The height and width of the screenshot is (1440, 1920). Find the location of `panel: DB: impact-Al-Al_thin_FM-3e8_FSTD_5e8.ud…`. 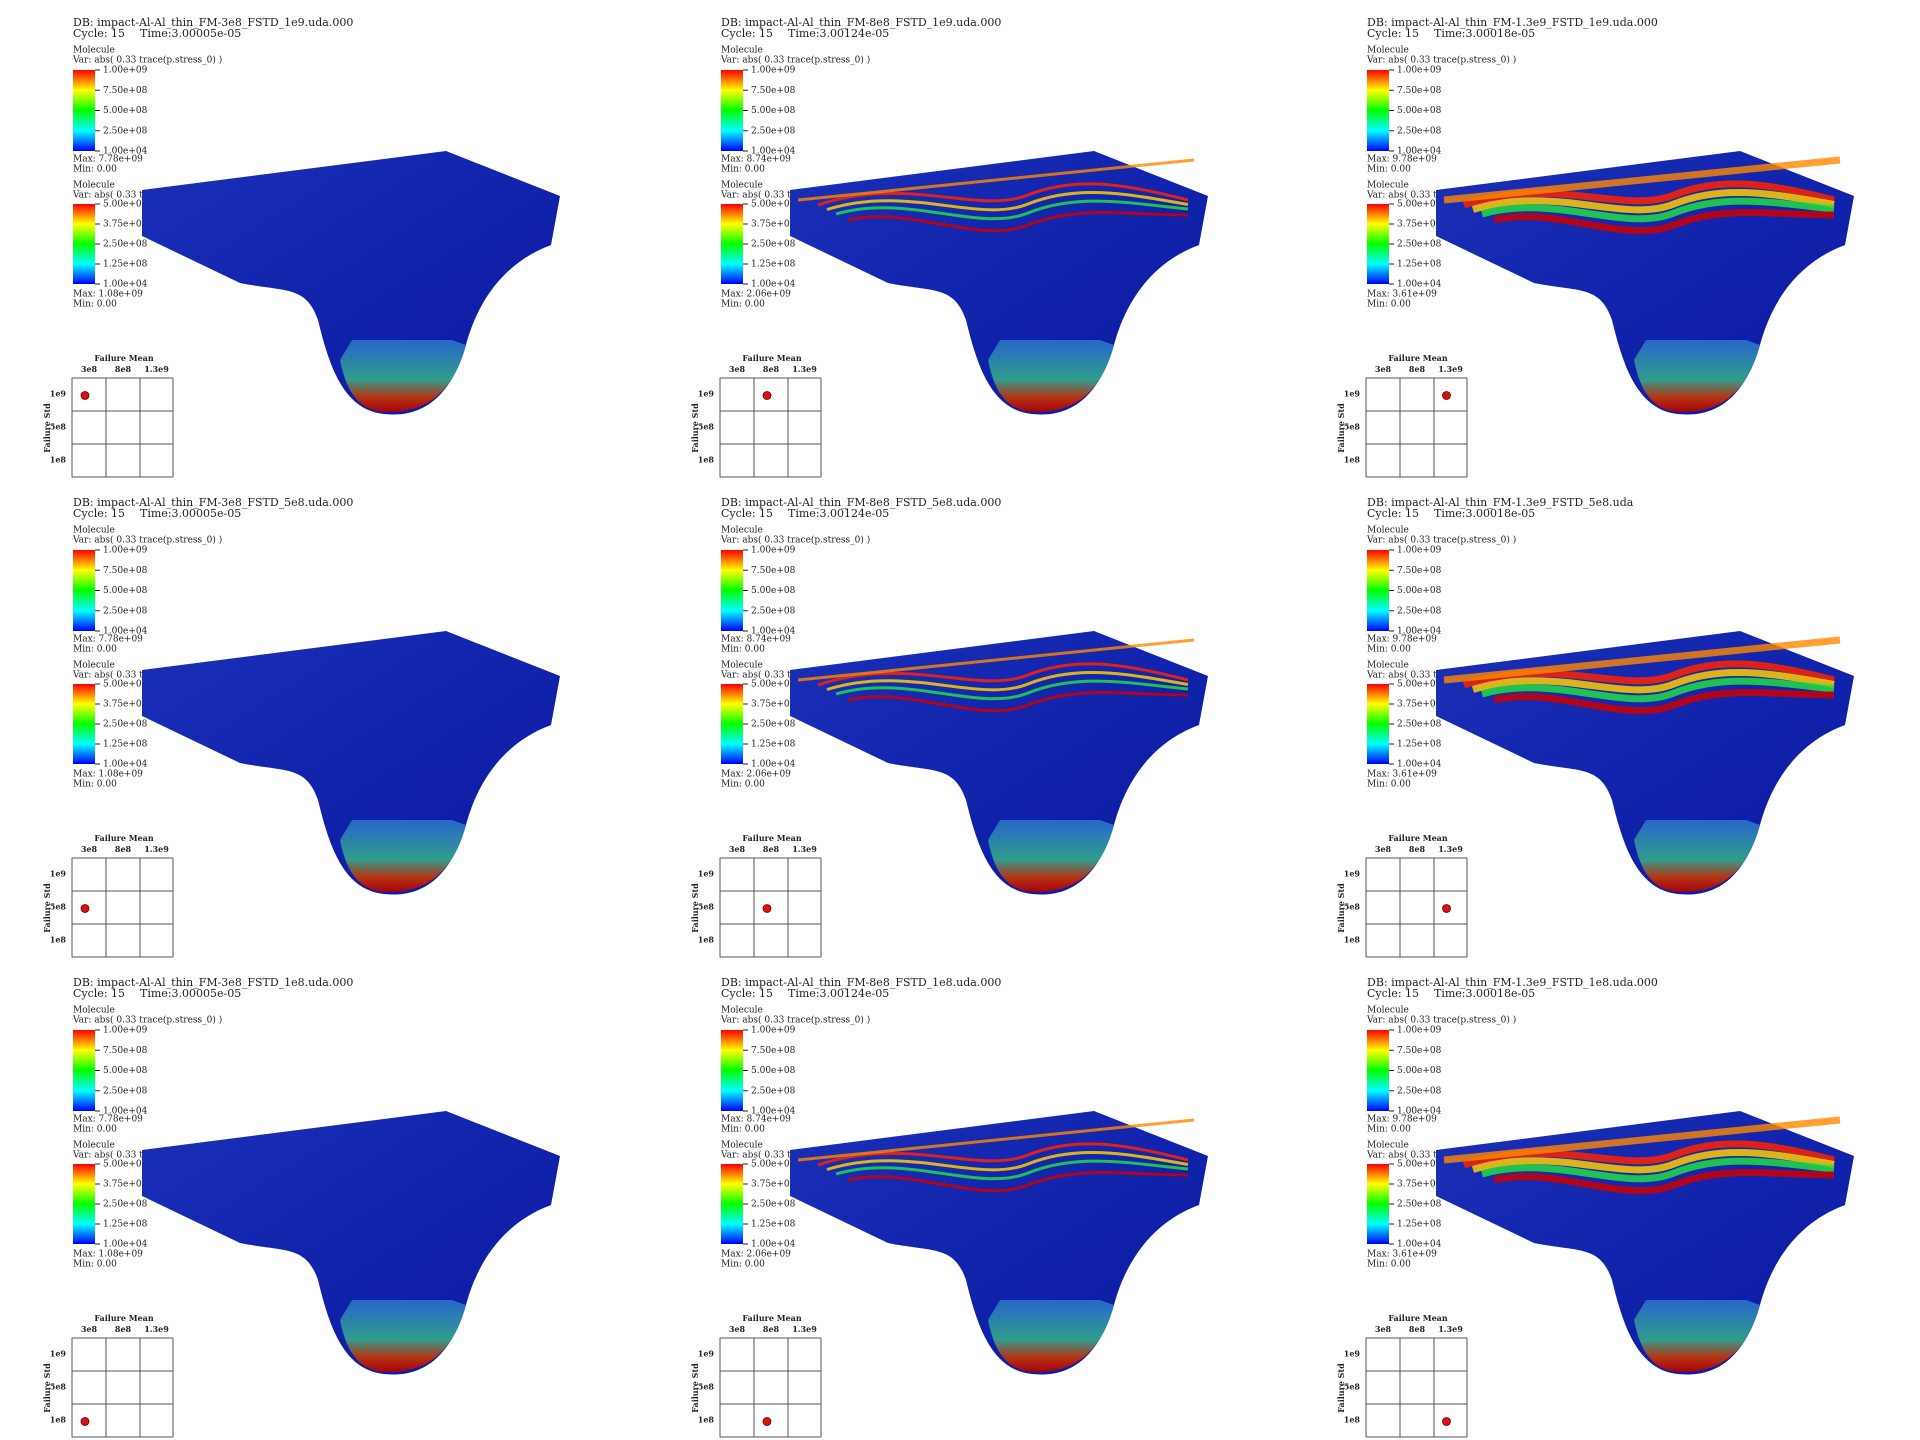

panel: DB: impact-Al-Al_thin_FM-3e8_FSTD_5e8.ud… is located at coordinates (301, 727).